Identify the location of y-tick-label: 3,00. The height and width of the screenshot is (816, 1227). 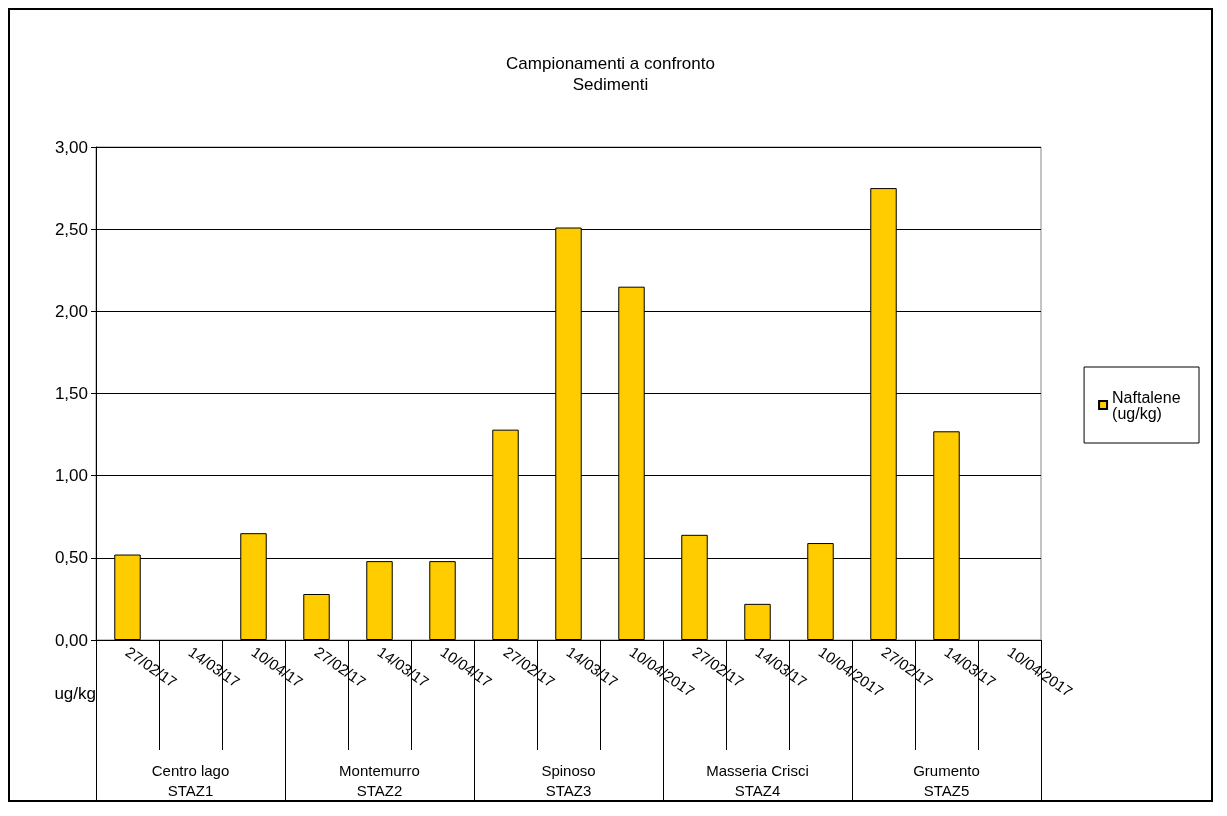
(71, 147).